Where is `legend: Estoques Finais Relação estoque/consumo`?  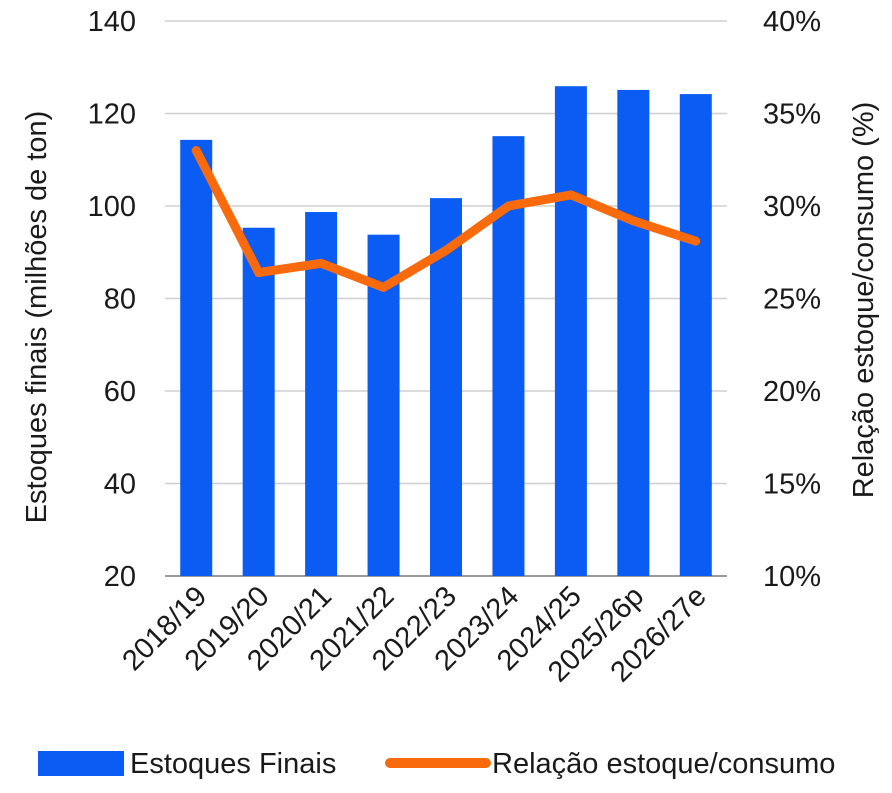
legend: Estoques Finais Relação estoque/consumo is located at coordinates (436, 764).